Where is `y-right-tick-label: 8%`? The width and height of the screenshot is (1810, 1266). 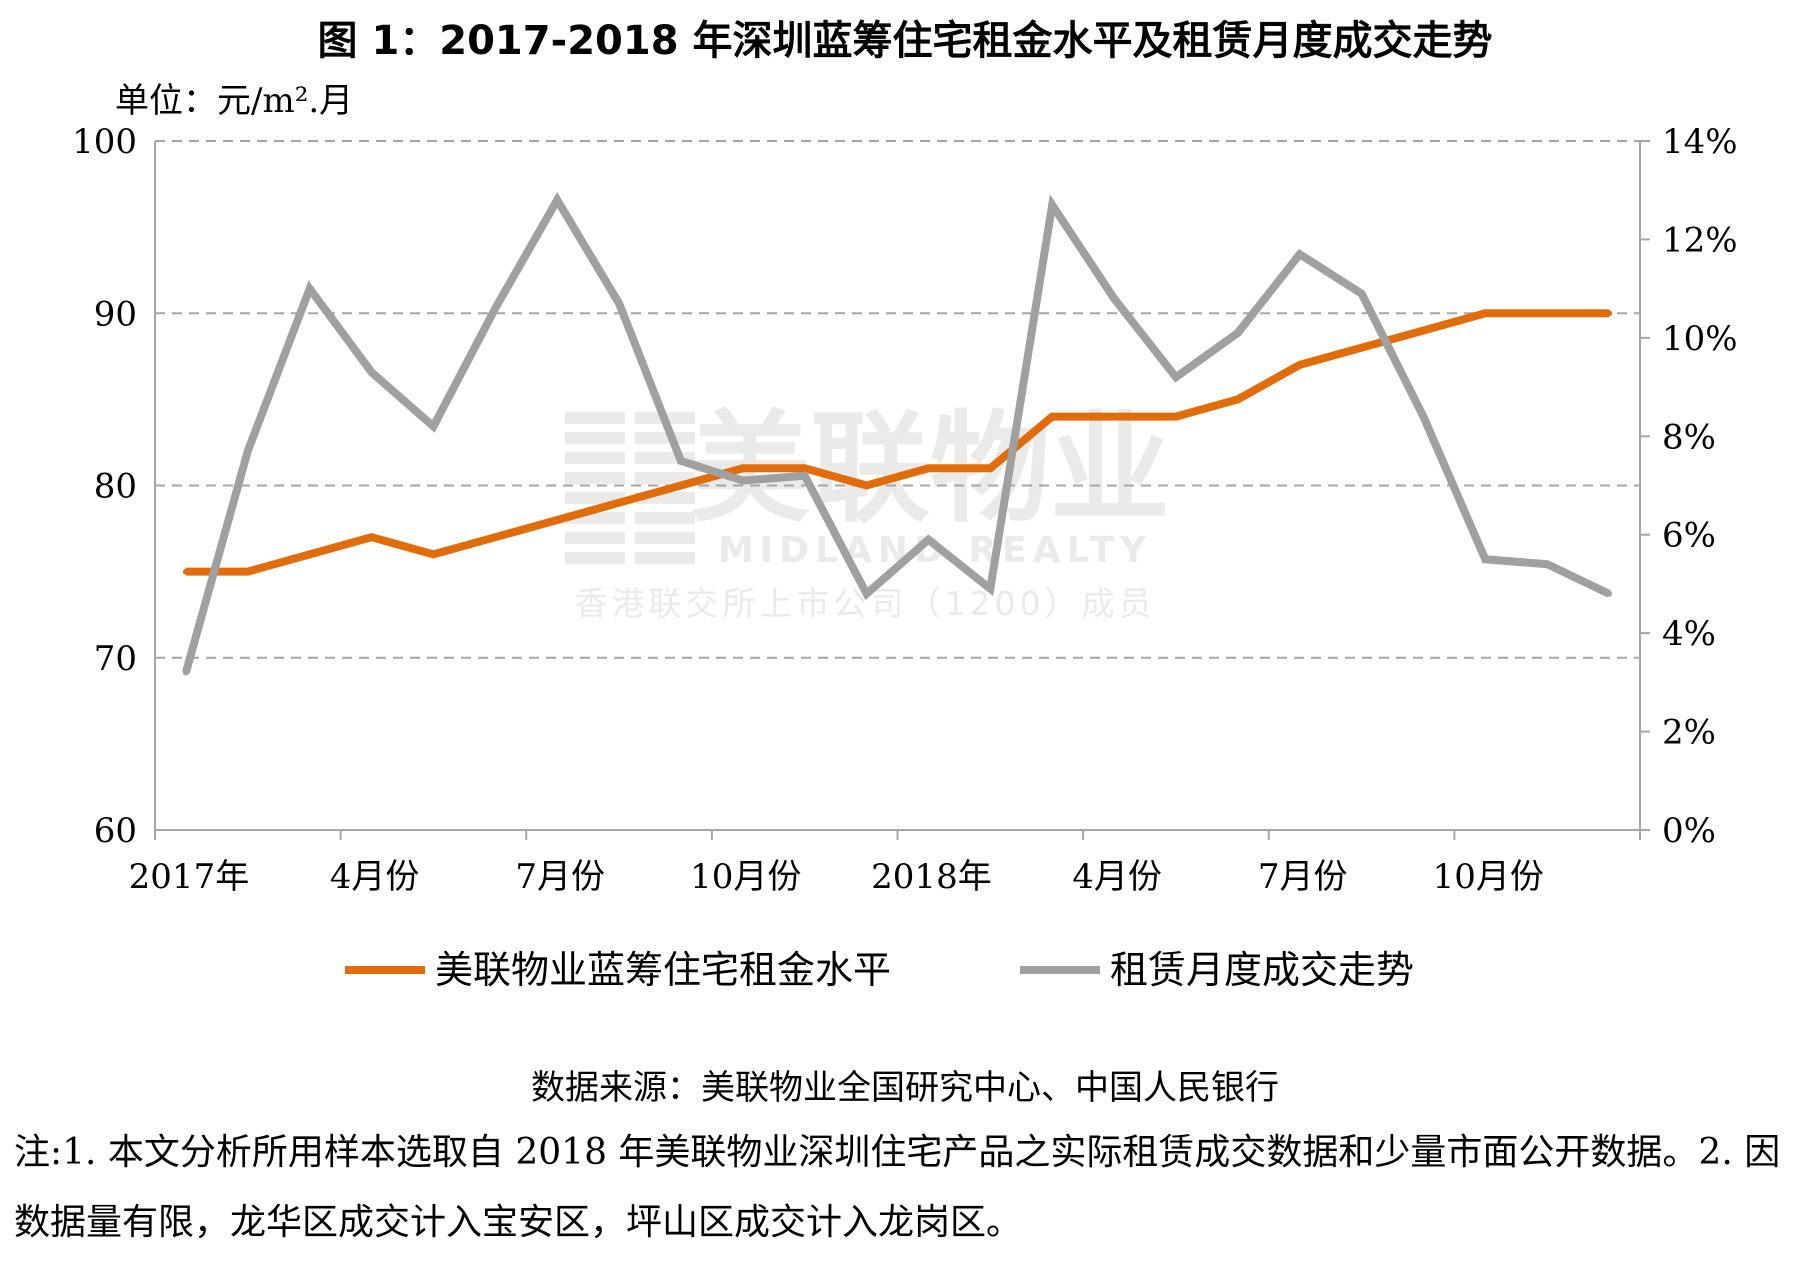 y-right-tick-label: 8% is located at coordinates (1689, 437).